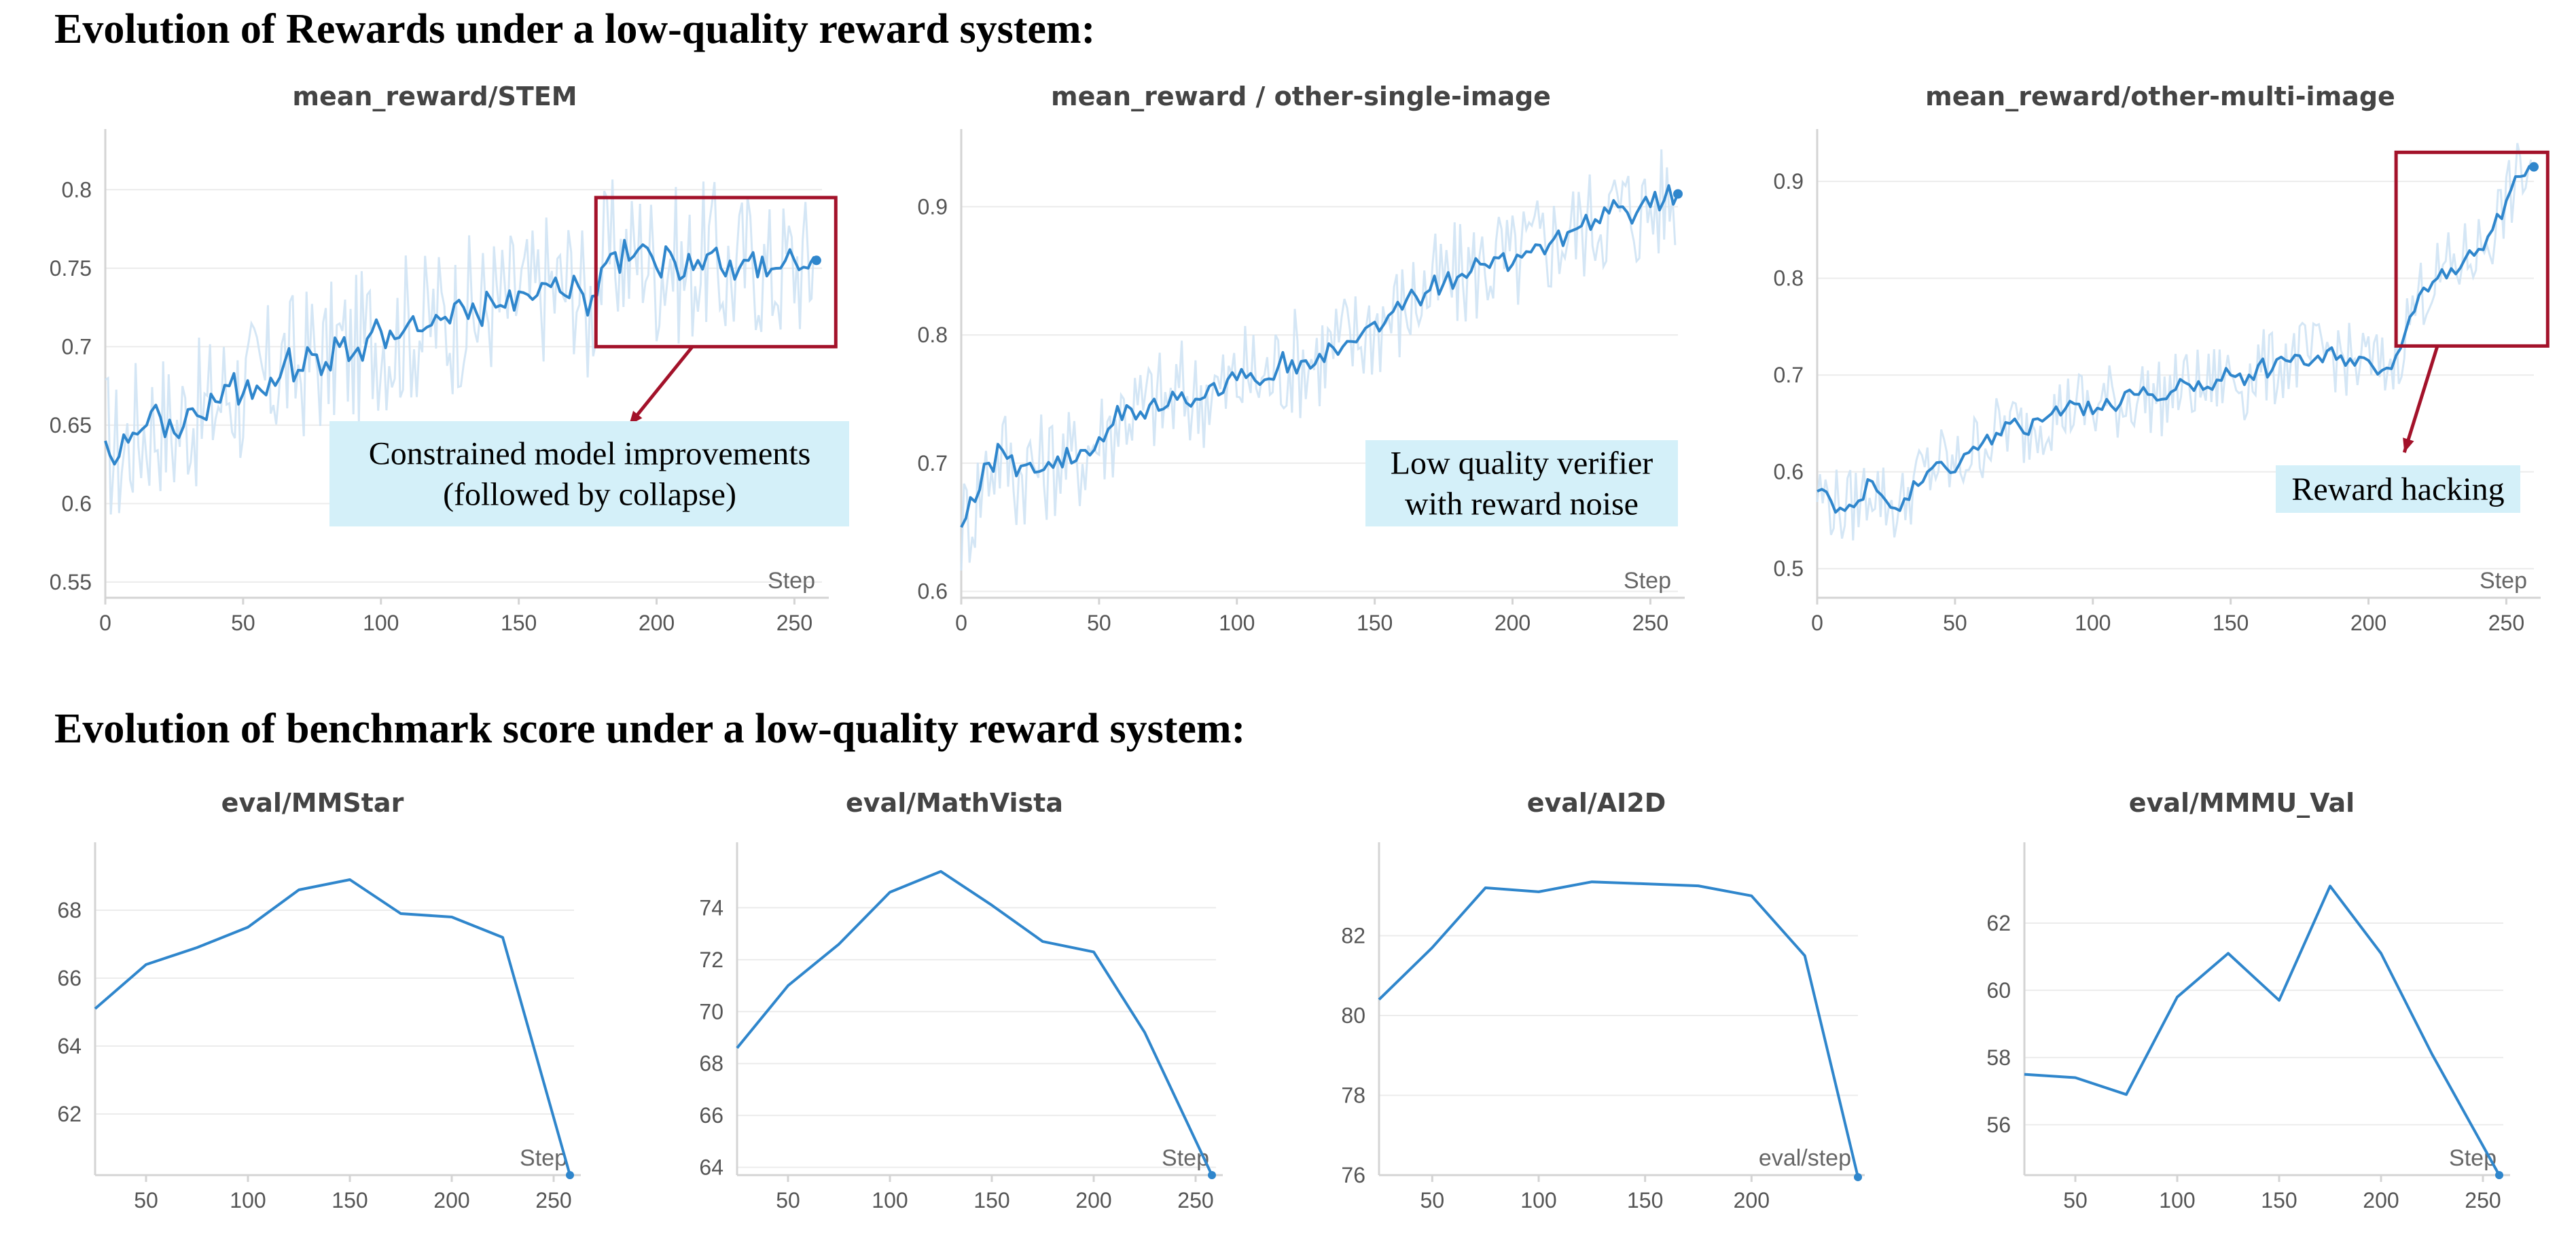 Image resolution: width=2576 pixels, height=1258 pixels. Describe the element at coordinates (71, 268) in the screenshot. I see `y-tick-label: 0.75` at that location.